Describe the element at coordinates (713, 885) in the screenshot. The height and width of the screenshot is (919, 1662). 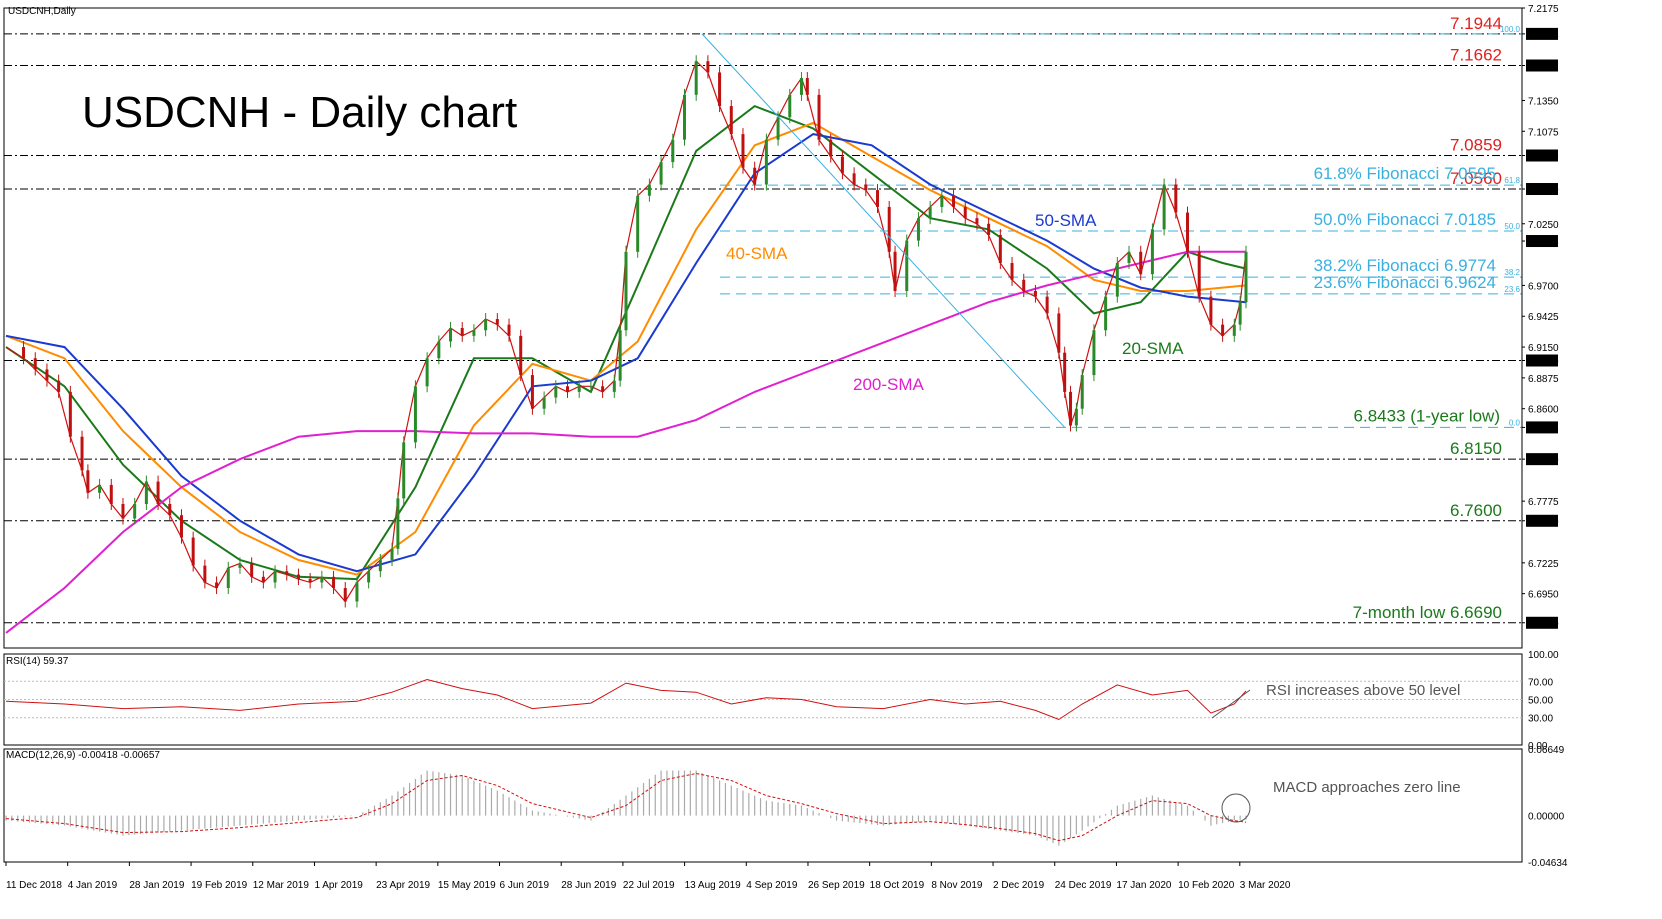
I see `date-tick-label: 13 Aug 2019` at that location.